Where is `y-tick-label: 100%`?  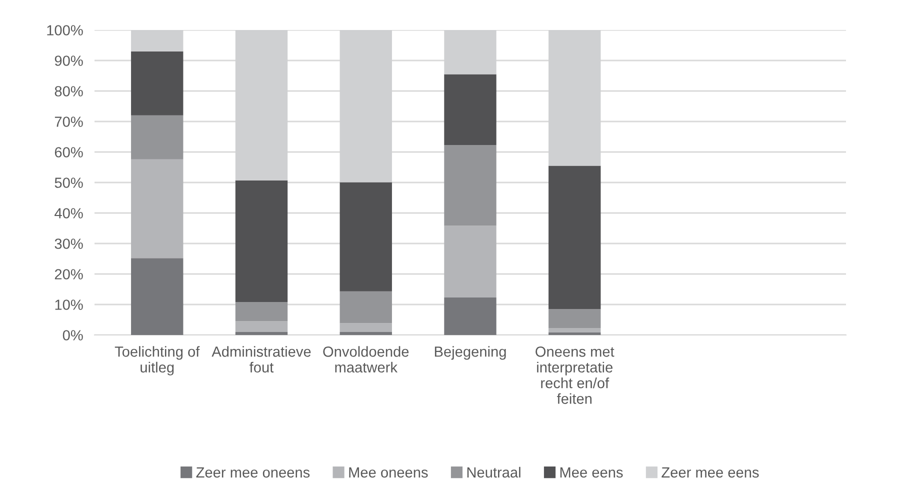 y-tick-label: 100% is located at coordinates (65, 30).